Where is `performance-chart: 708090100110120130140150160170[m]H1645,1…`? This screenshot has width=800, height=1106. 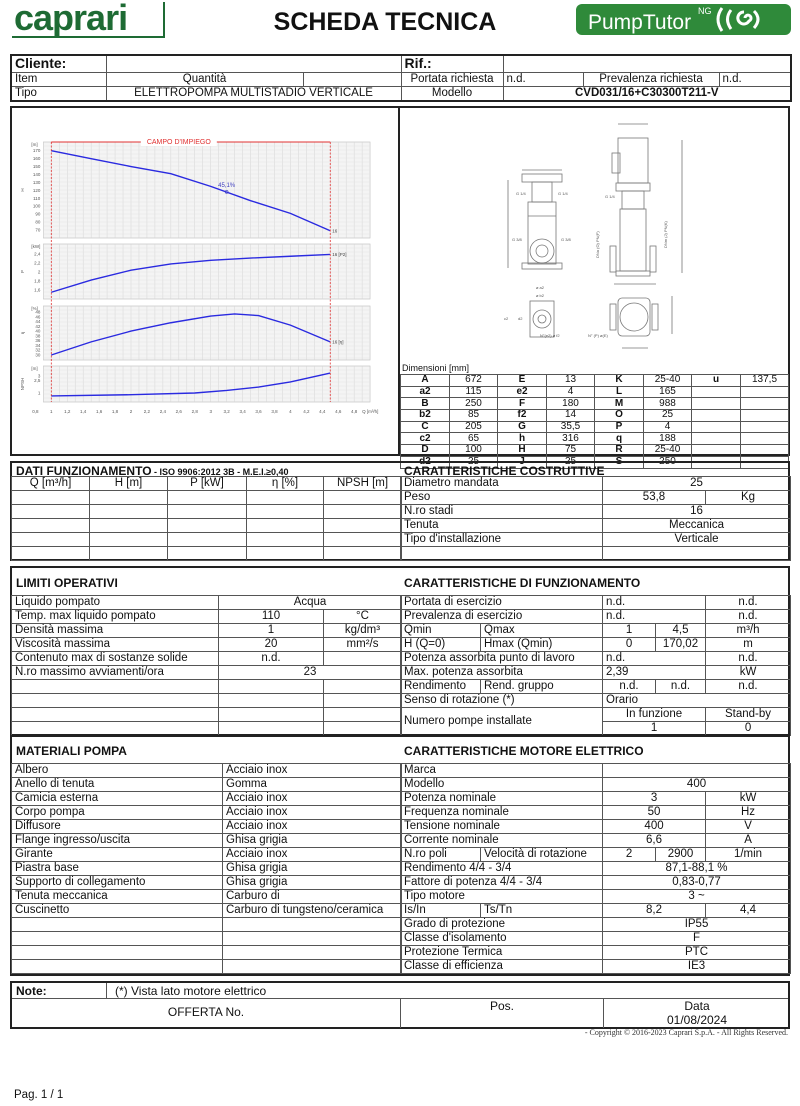 performance-chart: 708090100110120130140150160170[m]H1645,1… is located at coordinates (199, 275).